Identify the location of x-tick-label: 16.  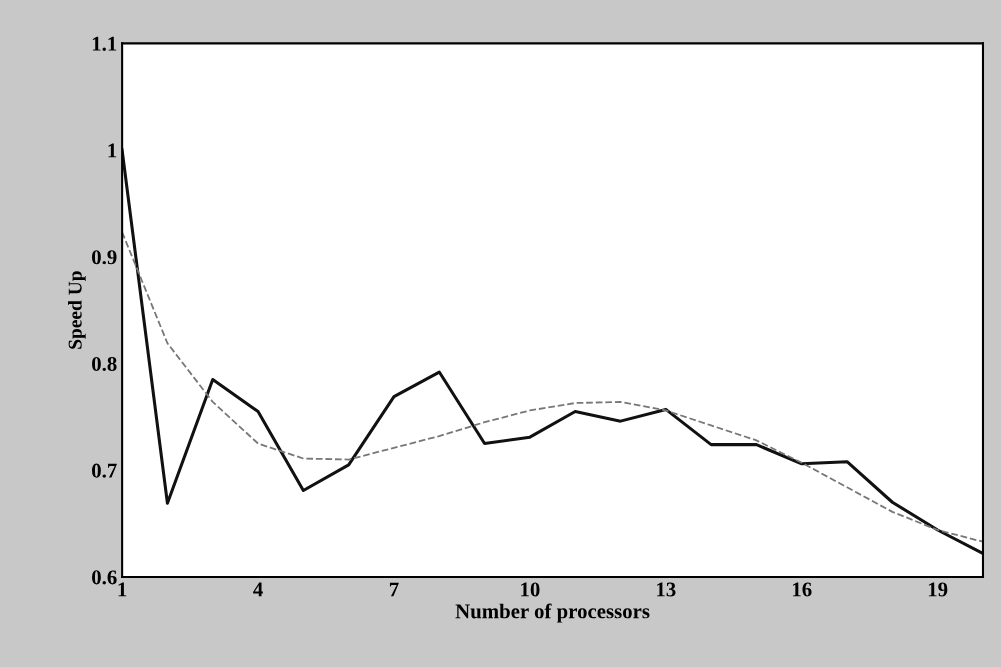
(802, 589).